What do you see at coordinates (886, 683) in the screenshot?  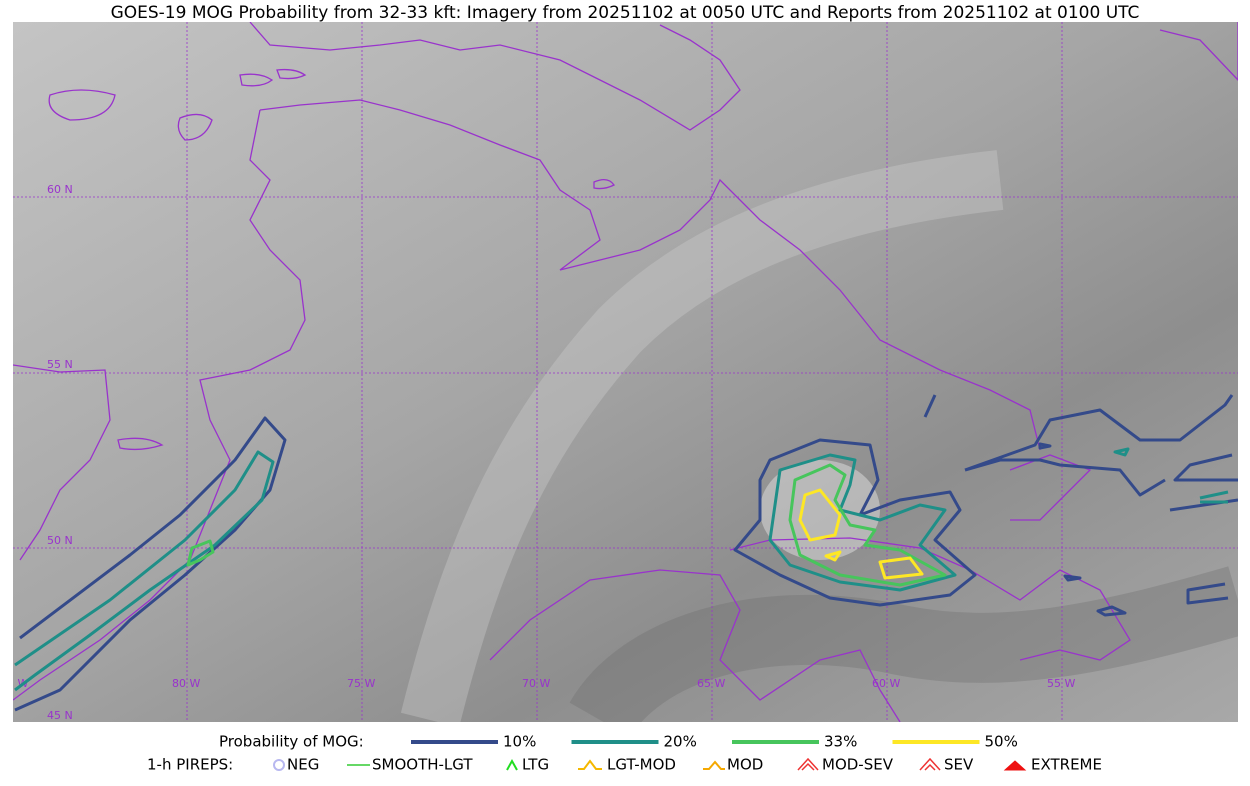 I see `lon-label: 60 W` at bounding box center [886, 683].